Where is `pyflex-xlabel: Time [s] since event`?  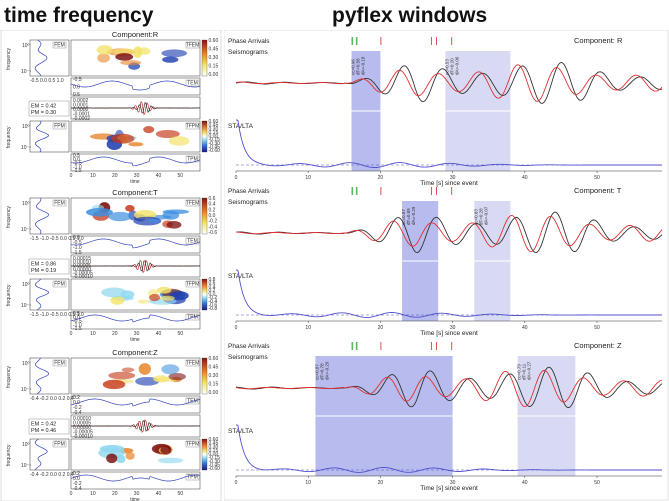 pyflex-xlabel: Time [s] since event is located at coordinates (449, 183).